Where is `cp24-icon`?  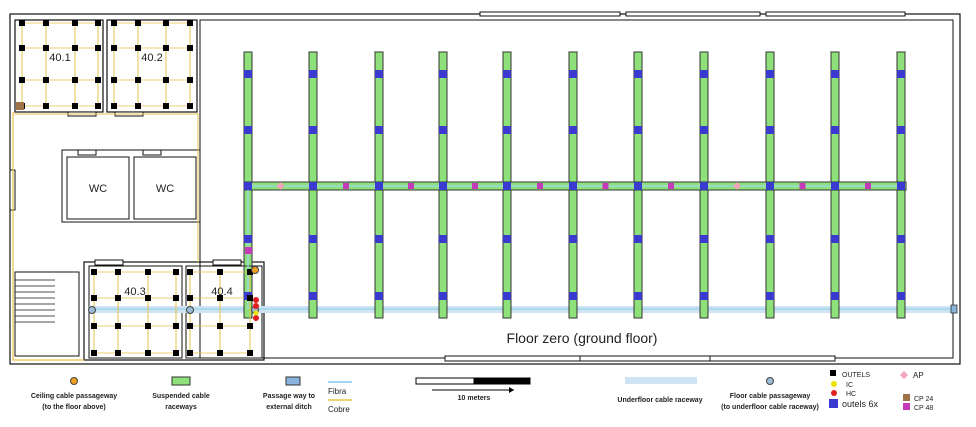 cp24-icon is located at coordinates (906, 397).